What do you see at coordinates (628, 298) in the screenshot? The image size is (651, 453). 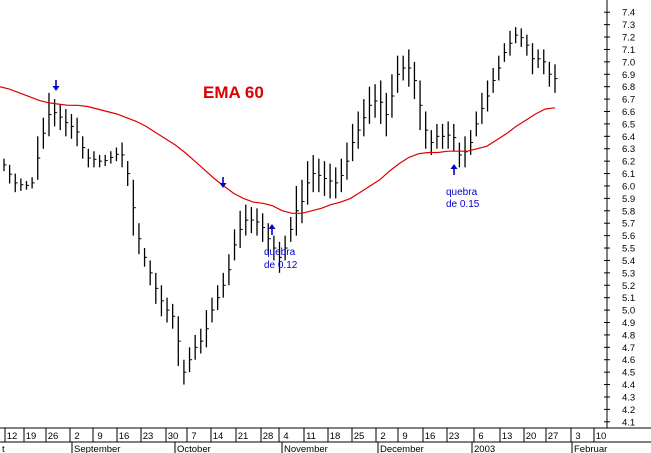 I see `y-tick-label: 5.1` at bounding box center [628, 298].